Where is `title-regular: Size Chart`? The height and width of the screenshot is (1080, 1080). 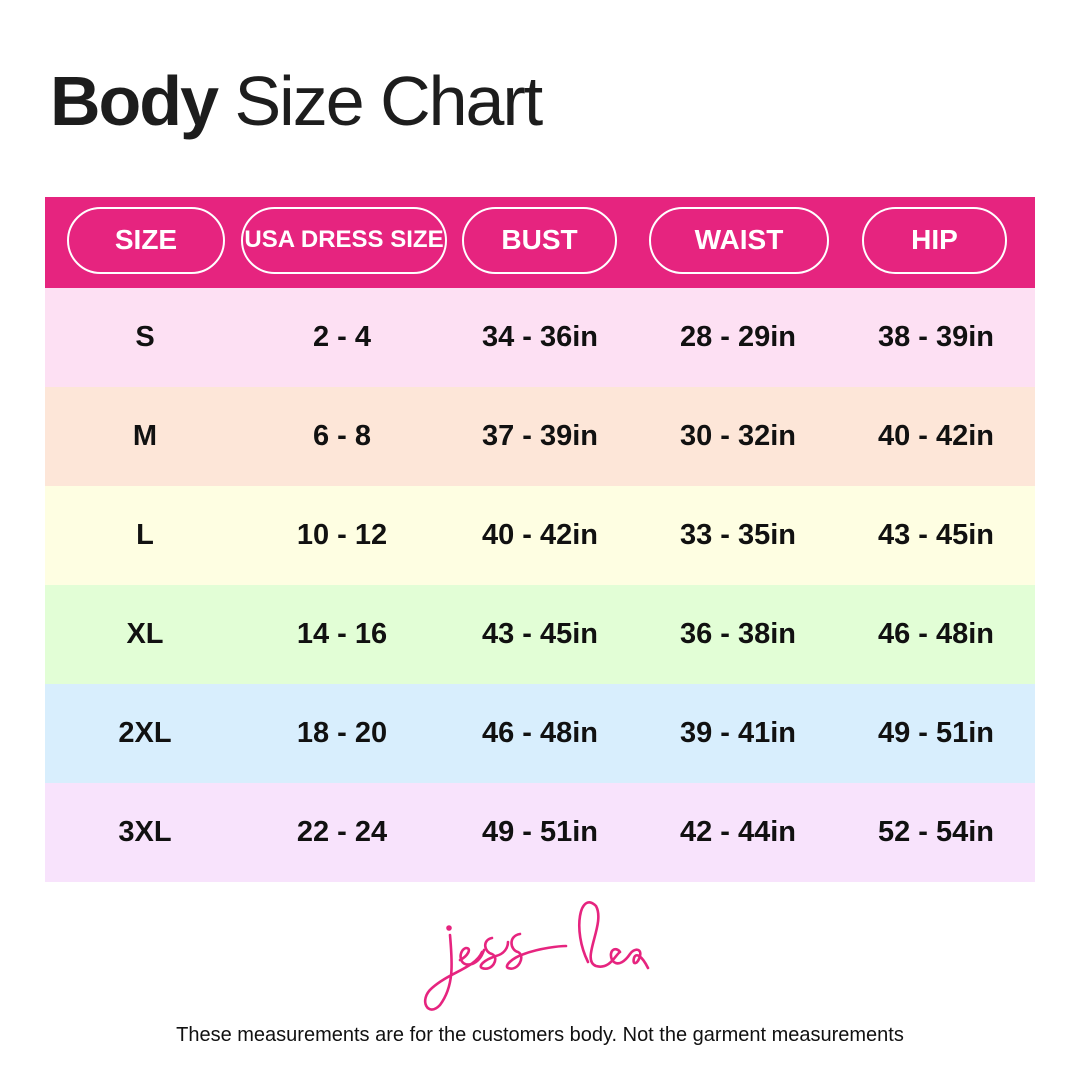 title-regular: Size Chart is located at coordinates (388, 101).